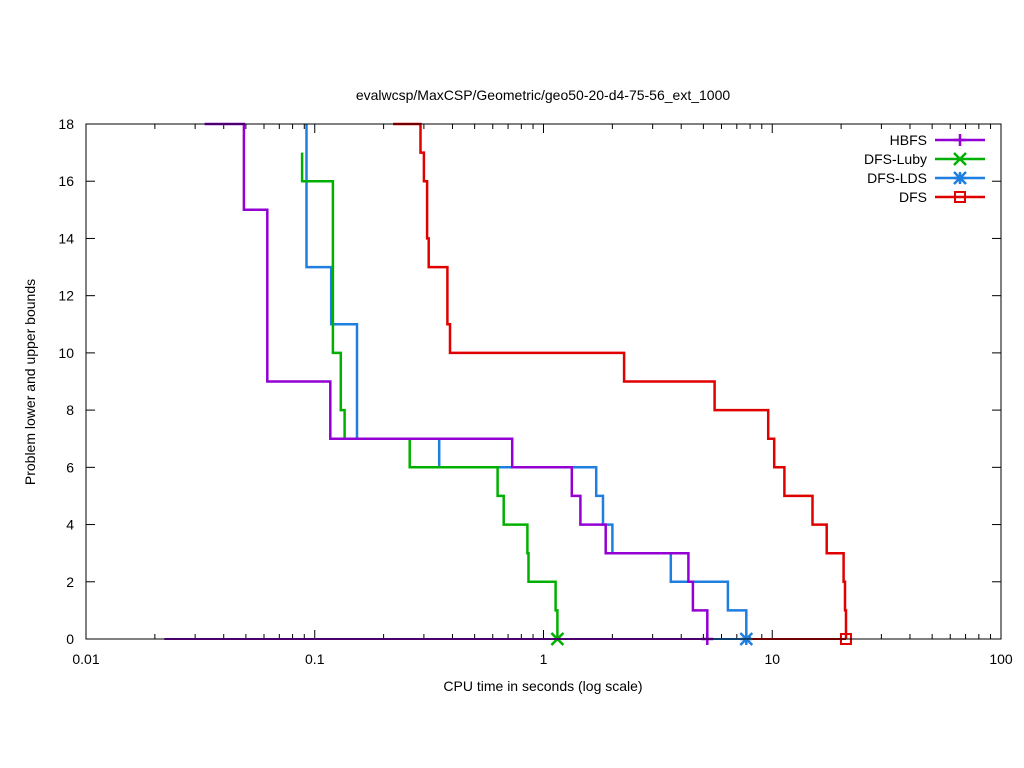 The image size is (1024, 768). Describe the element at coordinates (85, 659) in the screenshot. I see `x-tick-label: 0.01` at that location.